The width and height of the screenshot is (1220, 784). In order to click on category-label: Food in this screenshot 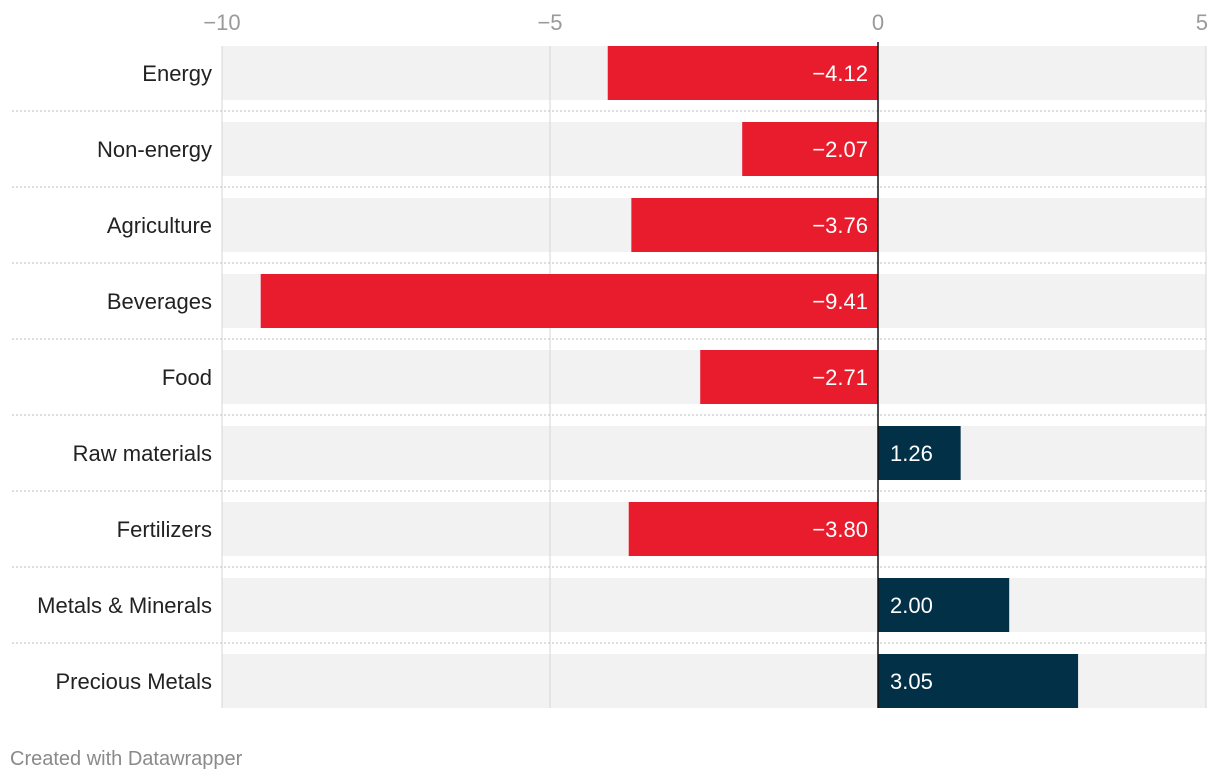, I will do `click(187, 377)`.